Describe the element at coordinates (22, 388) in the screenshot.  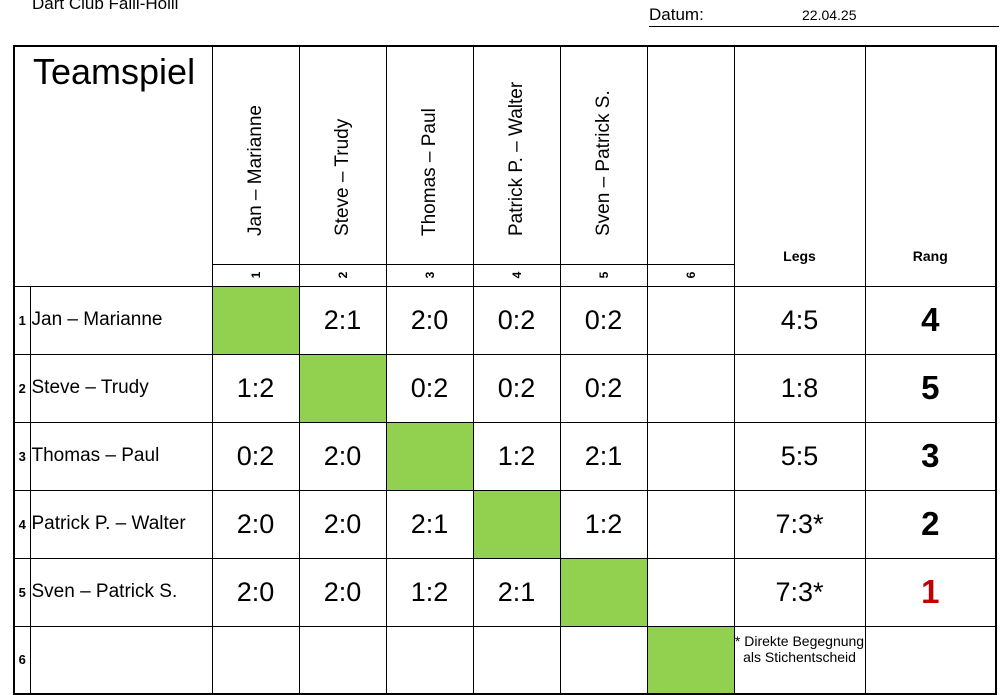
I see `row-number: 2` at that location.